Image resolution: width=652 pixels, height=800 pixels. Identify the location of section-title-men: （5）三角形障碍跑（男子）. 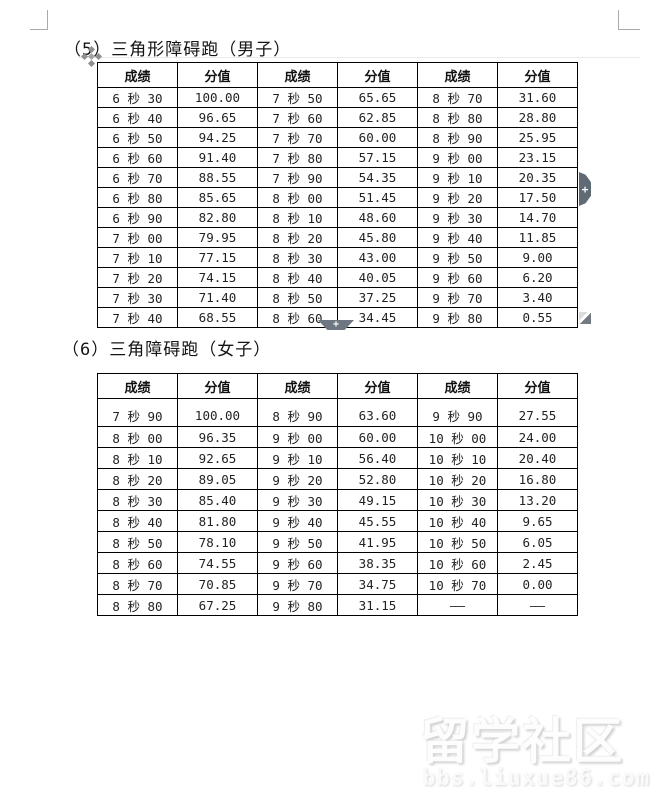
(178, 50).